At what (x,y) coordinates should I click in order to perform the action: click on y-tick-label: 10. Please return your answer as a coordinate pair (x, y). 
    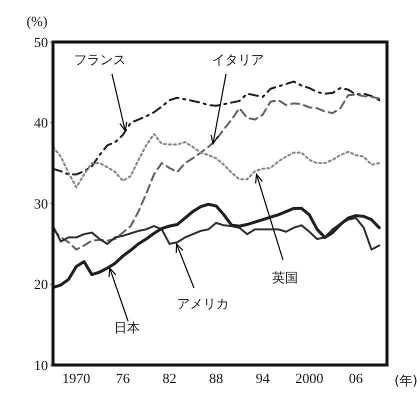
    Looking at the image, I should click on (41, 366).